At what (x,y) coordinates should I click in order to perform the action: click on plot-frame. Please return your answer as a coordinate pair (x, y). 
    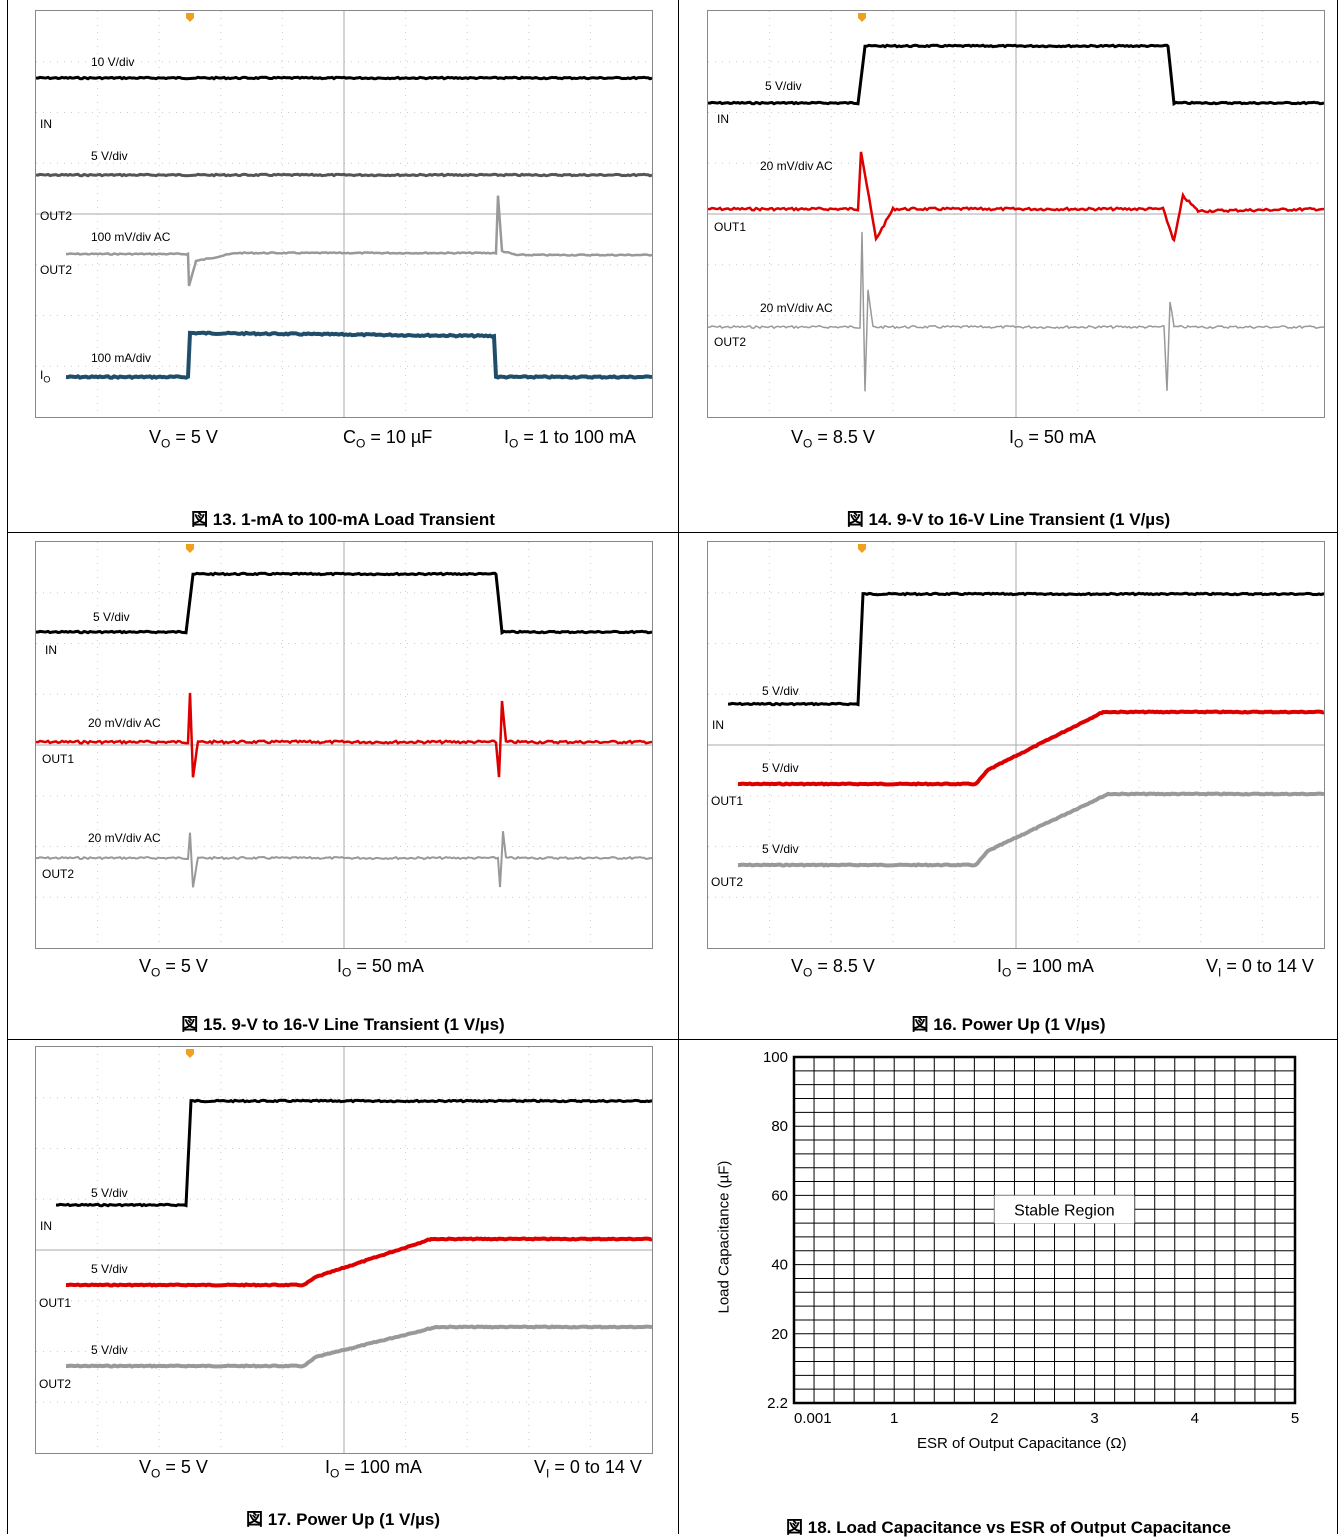
    Looking at the image, I should click on (1044, 1230).